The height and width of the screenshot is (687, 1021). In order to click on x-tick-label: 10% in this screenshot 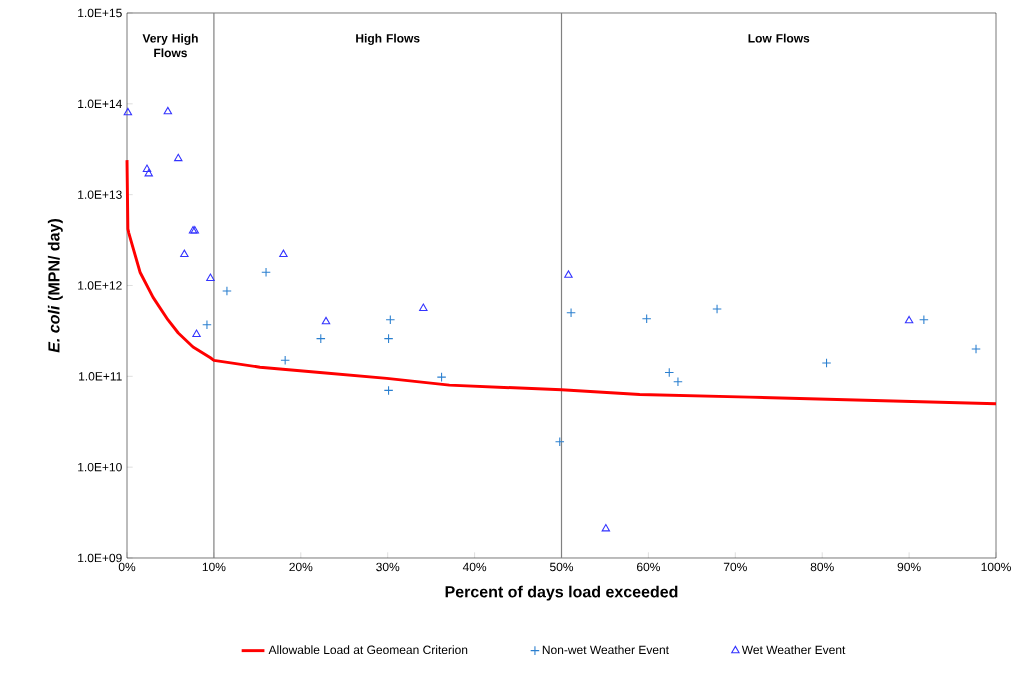, I will do `click(214, 567)`.